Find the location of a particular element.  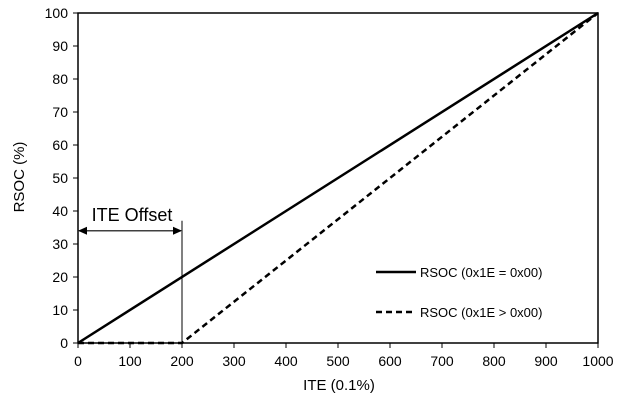

y-tick-label: 80 is located at coordinates (60, 79).